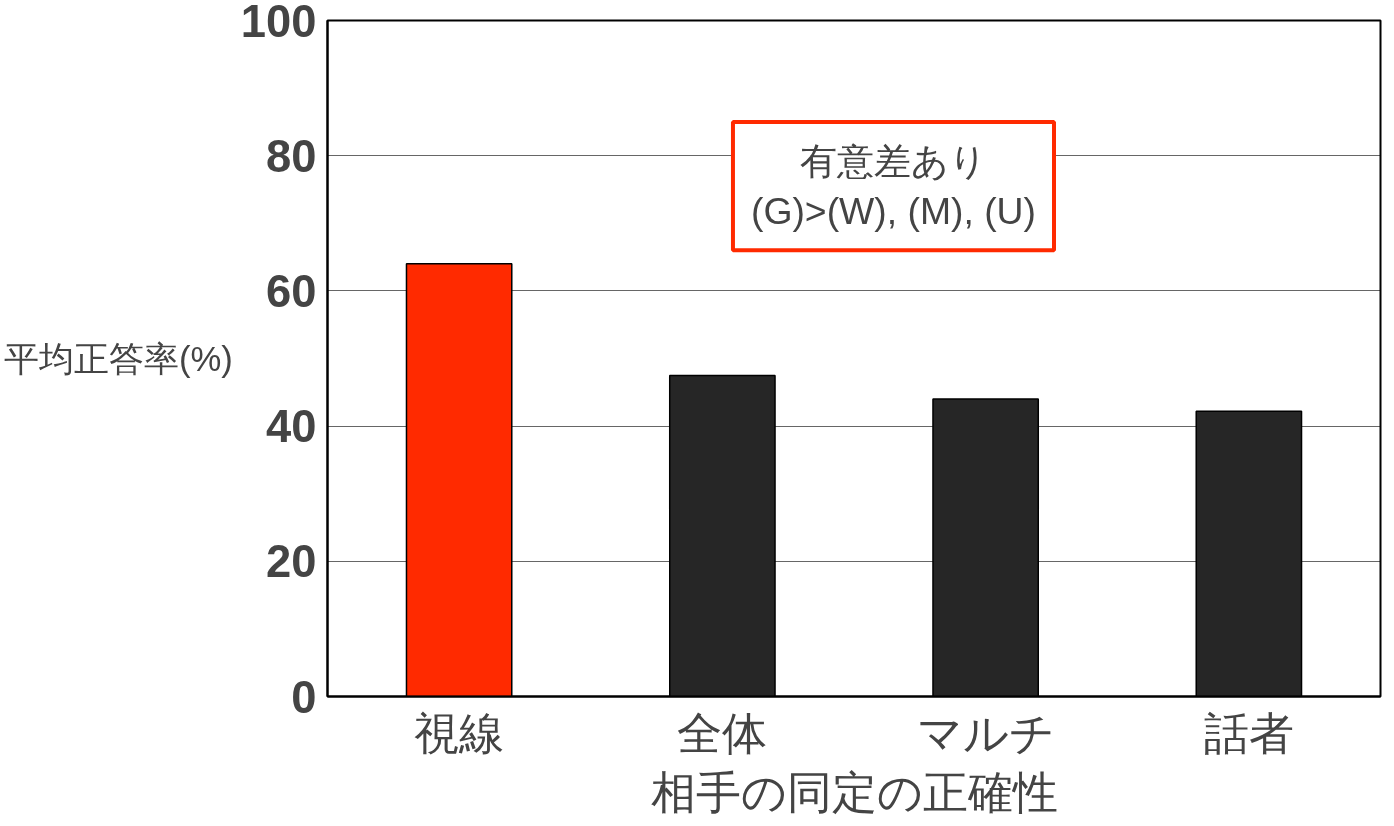 Image resolution: width=1394 pixels, height=826 pixels. I want to click on y-axis-title: 平均正答率(%), so click(118, 358).